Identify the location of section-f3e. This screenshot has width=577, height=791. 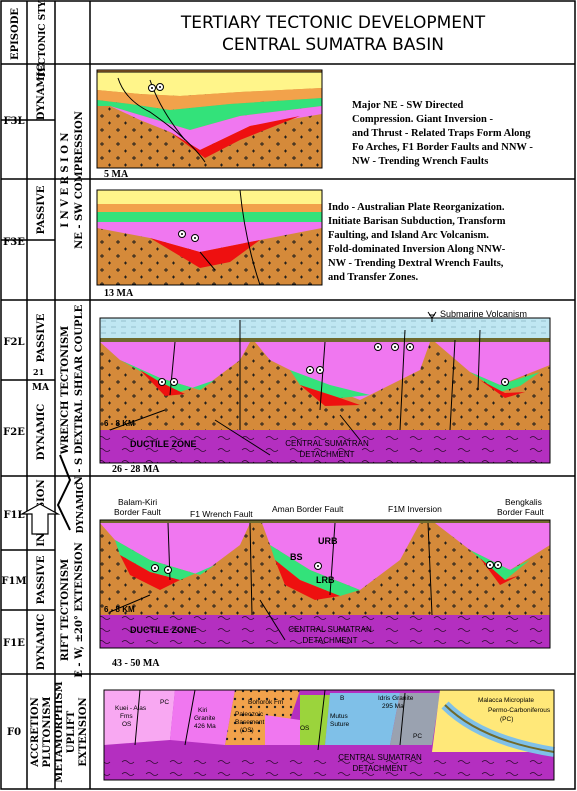
(209, 237).